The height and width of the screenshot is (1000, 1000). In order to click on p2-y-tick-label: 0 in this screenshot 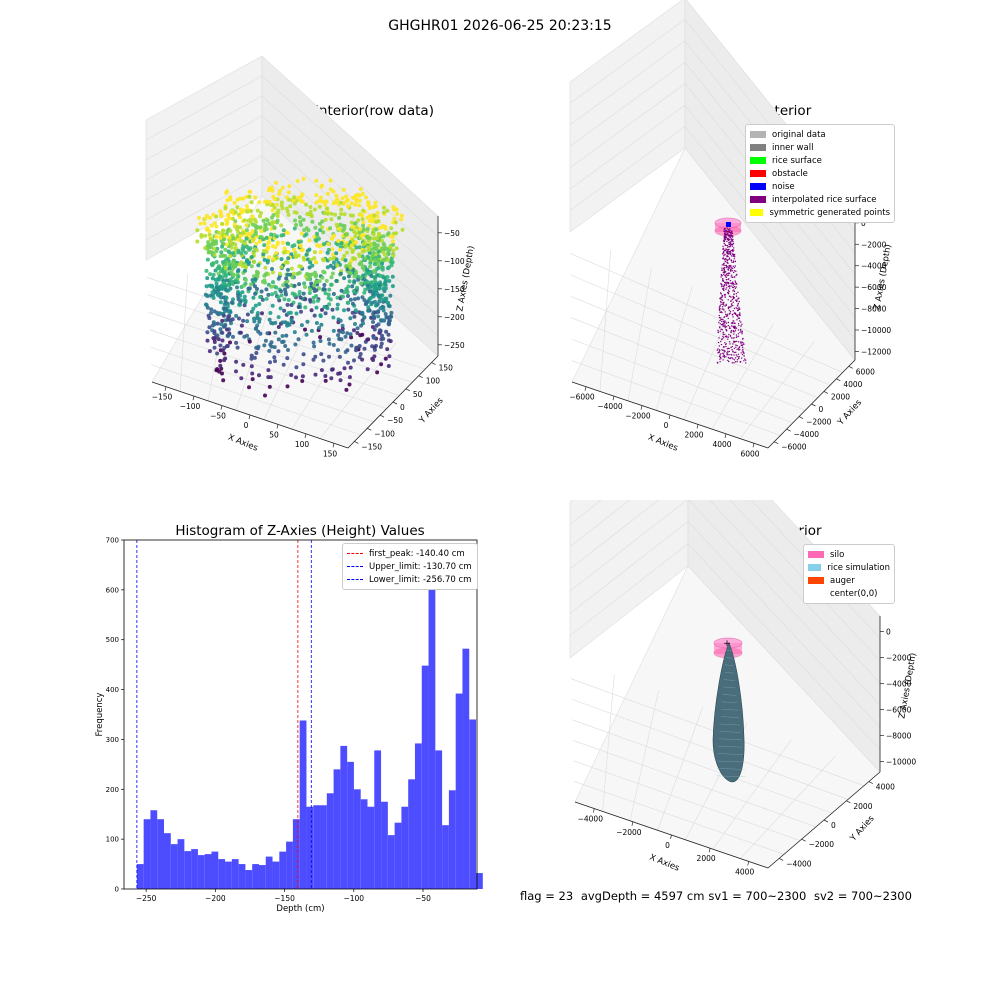, I will do `click(821, 409)`.